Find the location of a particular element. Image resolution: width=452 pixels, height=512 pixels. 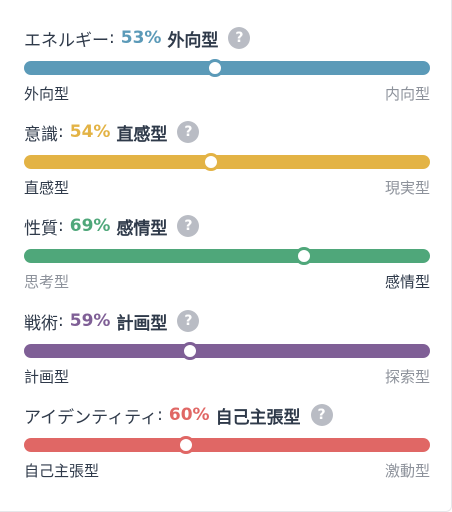

trait-header: 意識 : 54% 直感型 ? is located at coordinates (227, 132).